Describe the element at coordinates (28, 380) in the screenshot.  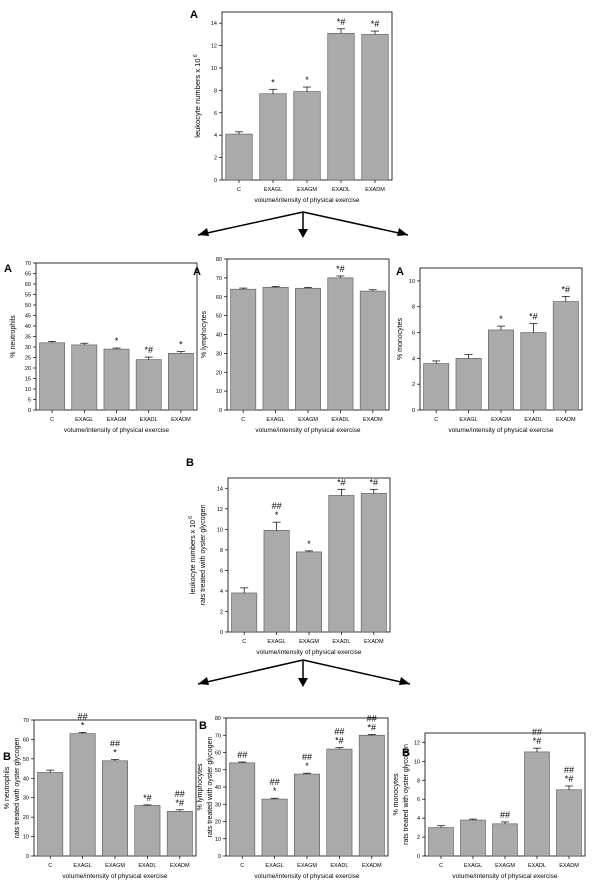
I see `y-tick-label: 15` at that location.